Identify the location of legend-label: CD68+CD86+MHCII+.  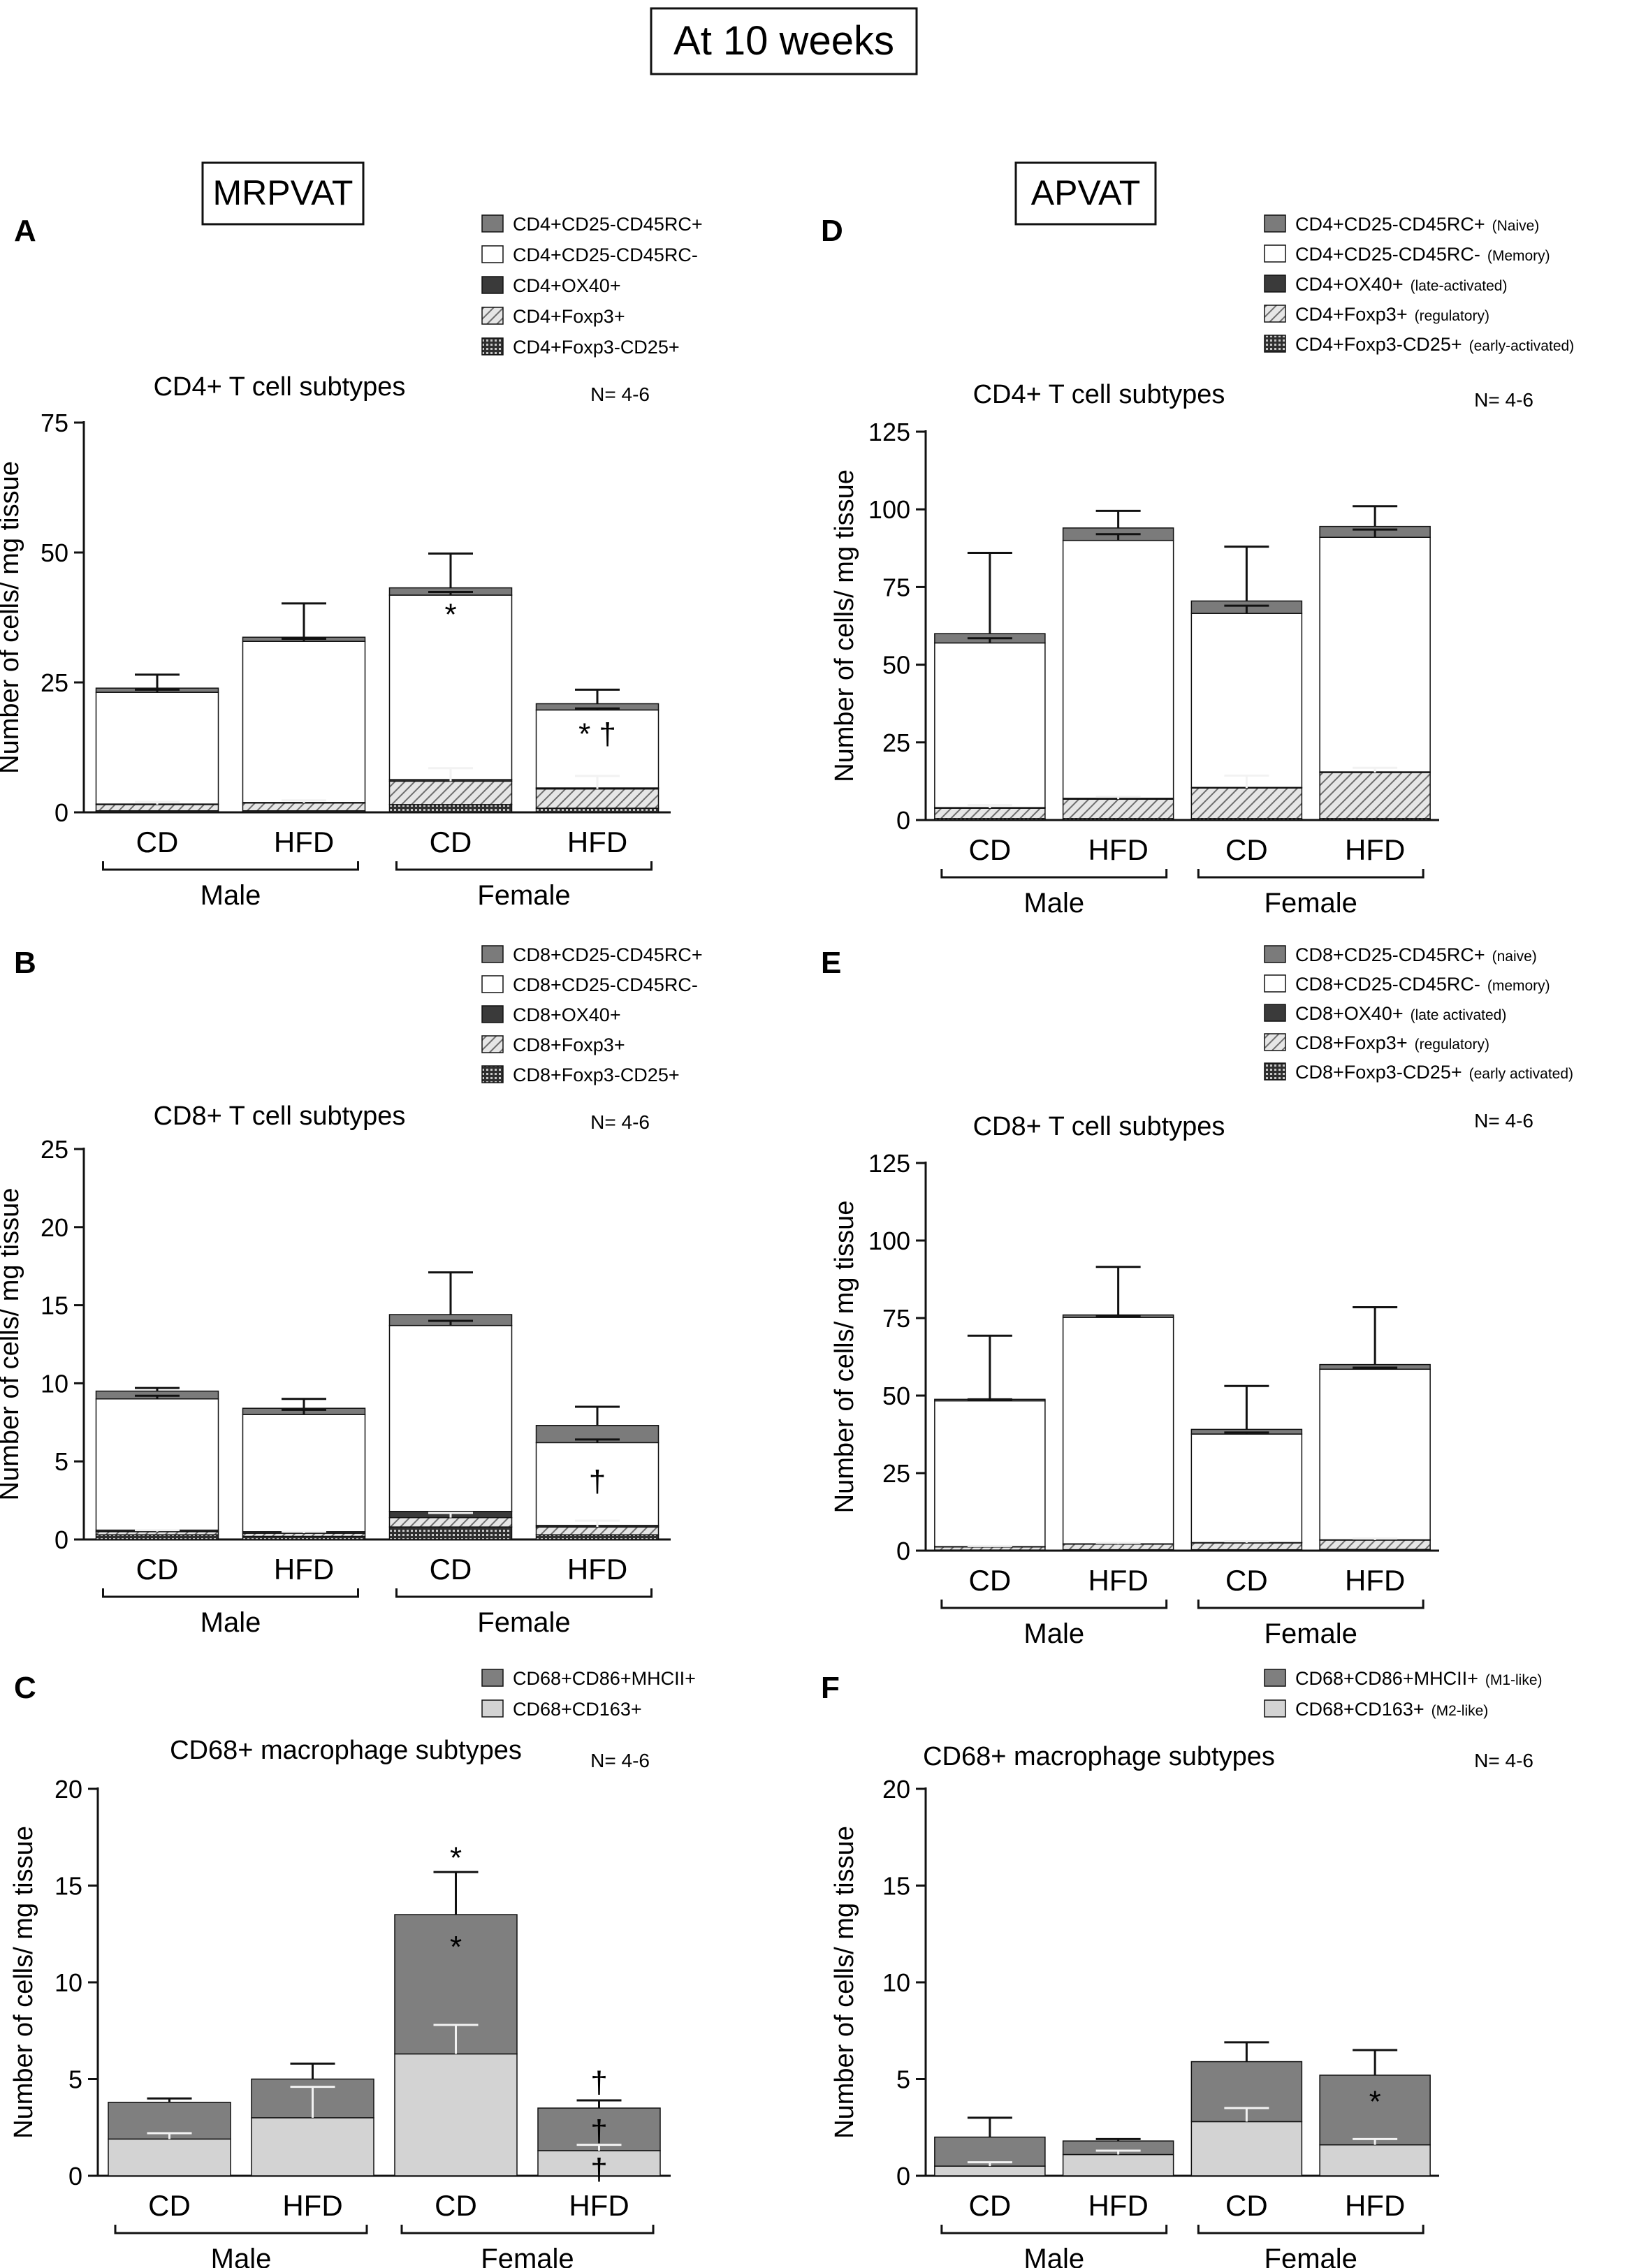
(604, 1678).